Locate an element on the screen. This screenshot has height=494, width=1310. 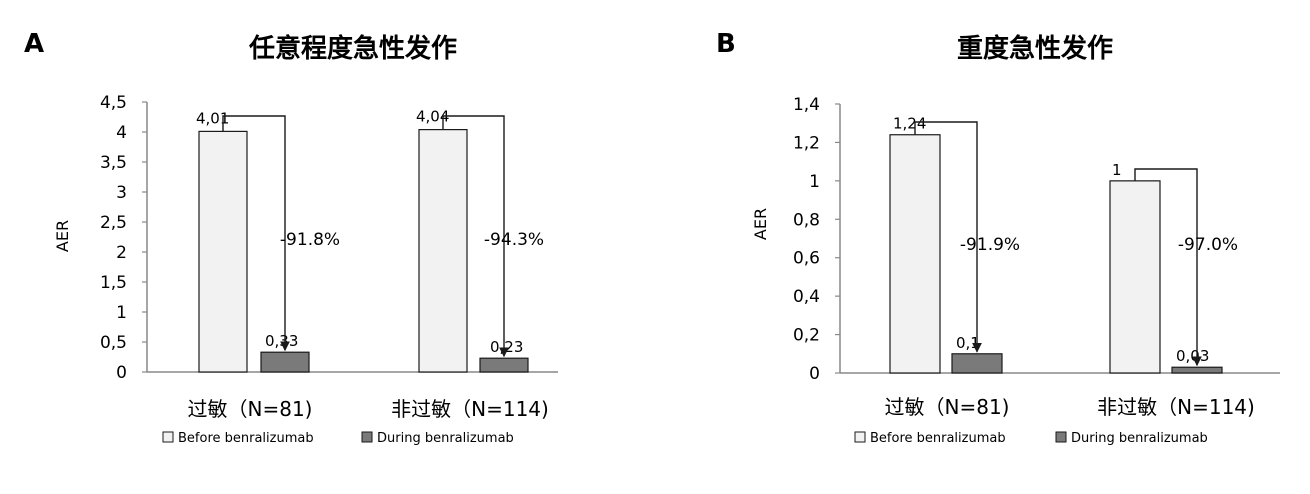
y-tick-label: 0,2 is located at coordinates (806, 336).